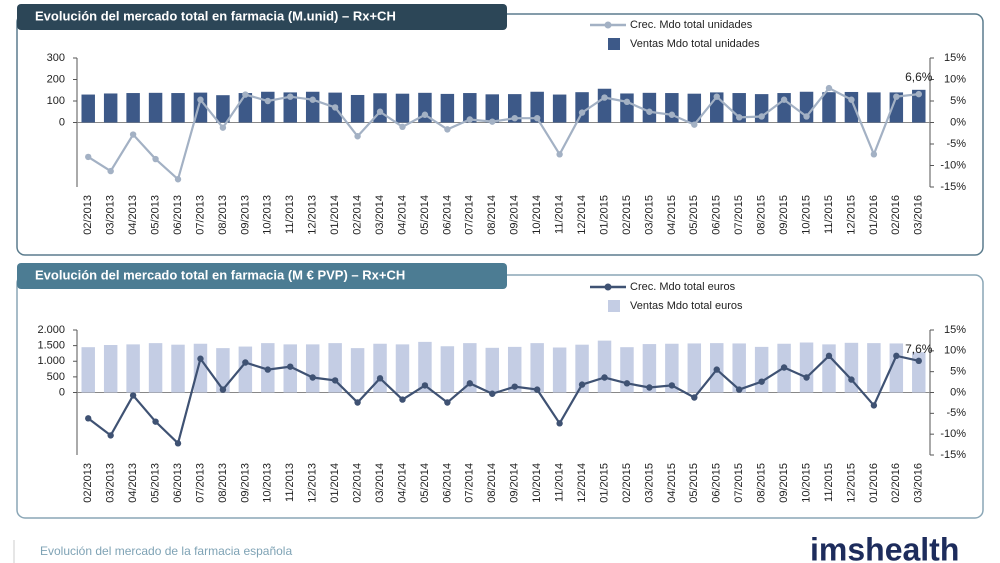 This screenshot has height=563, width=1000. Describe the element at coordinates (380, 483) in the screenshot. I see `x-tick-label: 03/2014` at that location.